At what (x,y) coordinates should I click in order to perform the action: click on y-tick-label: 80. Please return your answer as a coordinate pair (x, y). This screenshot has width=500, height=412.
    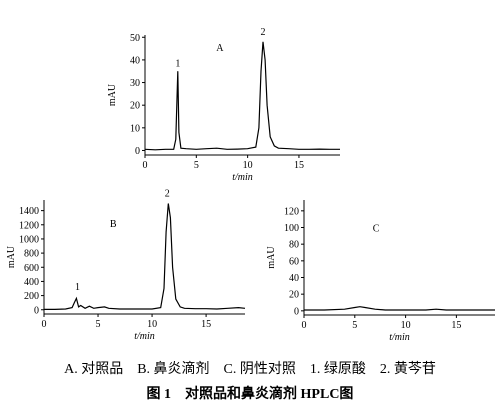
    Looking at the image, I should click on (294, 245).